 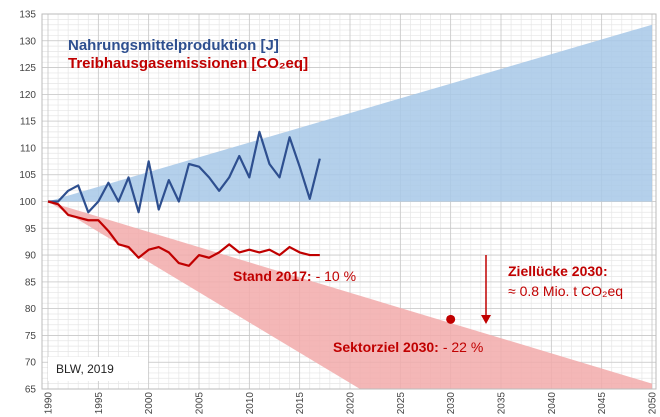 I want to click on annotation-label: Ziellücke 2030:, so click(x=558, y=271).